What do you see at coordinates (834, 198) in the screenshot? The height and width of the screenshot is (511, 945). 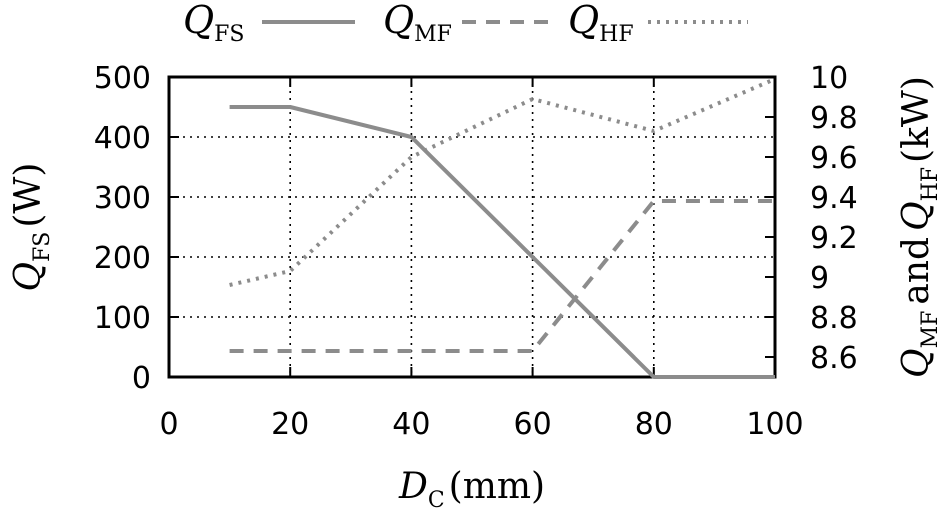 I see `y-right-tick-label: 9.4` at bounding box center [834, 198].